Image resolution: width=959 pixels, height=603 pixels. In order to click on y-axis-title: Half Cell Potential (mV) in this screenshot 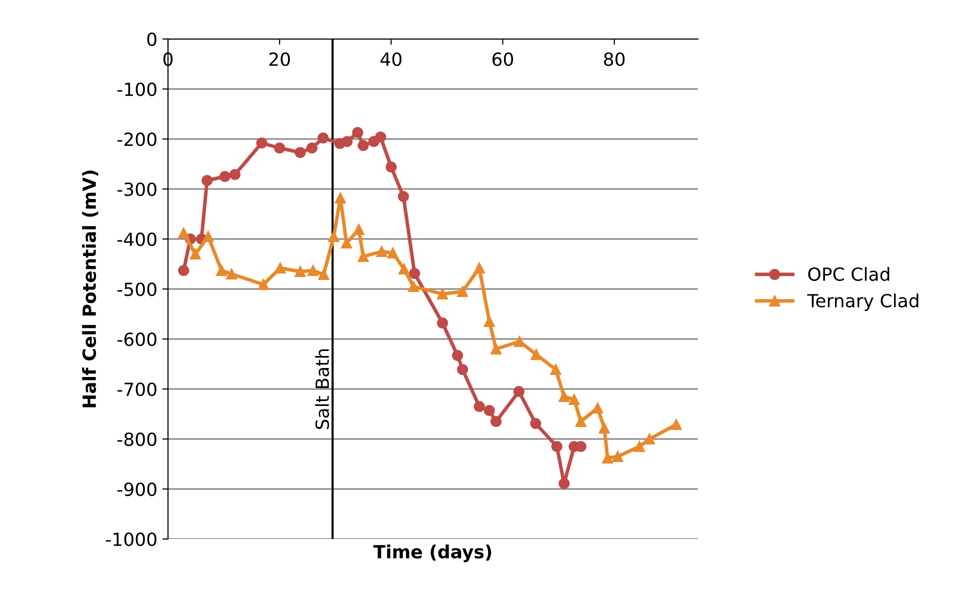, I will do `click(90, 289)`.